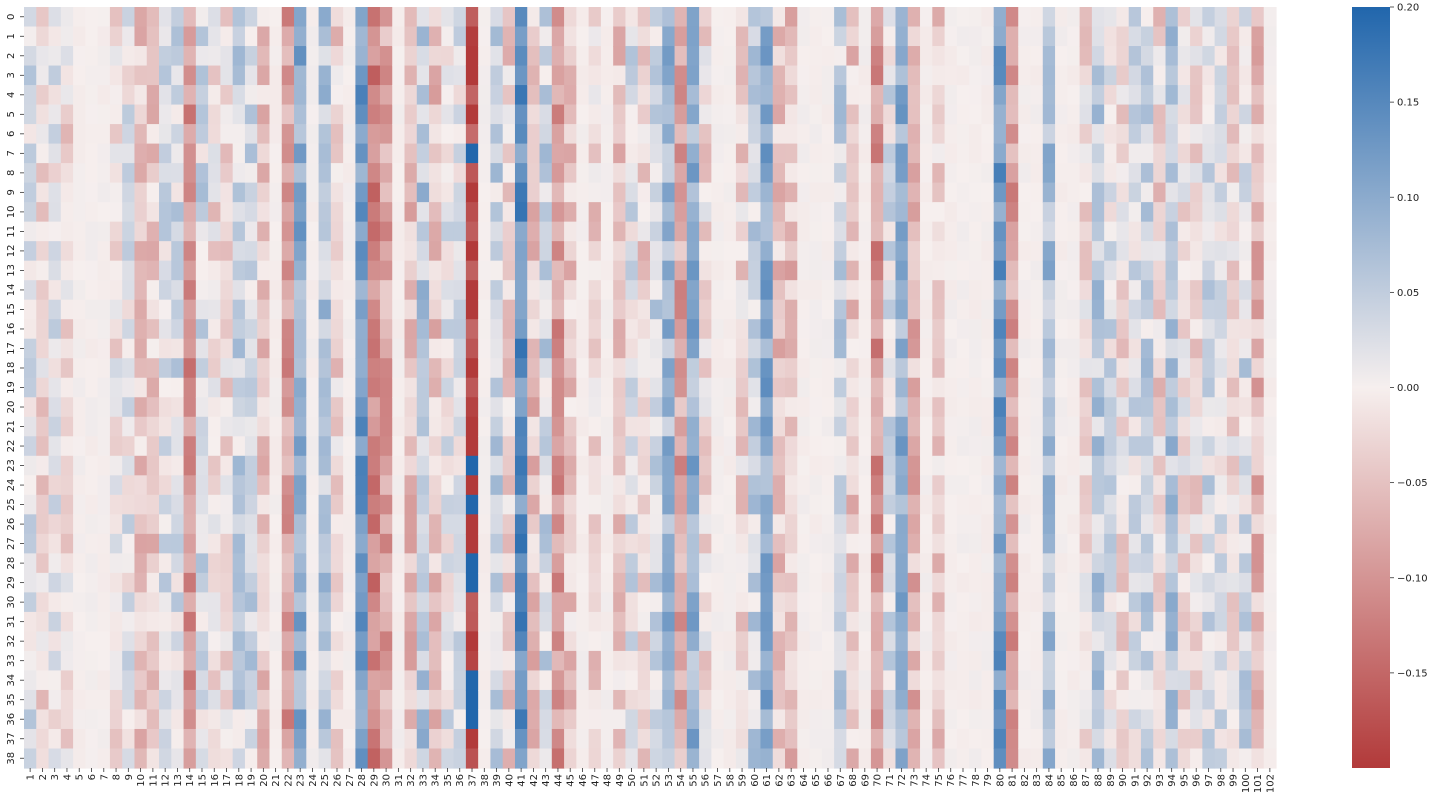 Image resolution: width=1435 pixels, height=801 pixels. Describe the element at coordinates (43, 777) in the screenshot. I see `x-tick-label: 2` at that location.